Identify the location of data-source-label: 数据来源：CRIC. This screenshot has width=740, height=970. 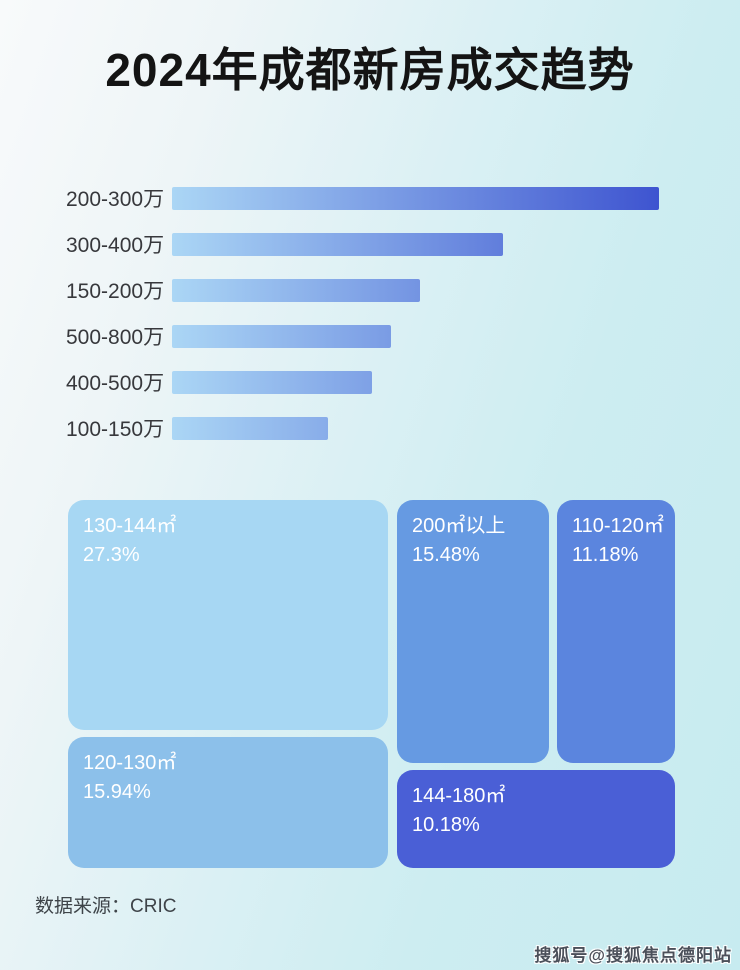
(106, 906).